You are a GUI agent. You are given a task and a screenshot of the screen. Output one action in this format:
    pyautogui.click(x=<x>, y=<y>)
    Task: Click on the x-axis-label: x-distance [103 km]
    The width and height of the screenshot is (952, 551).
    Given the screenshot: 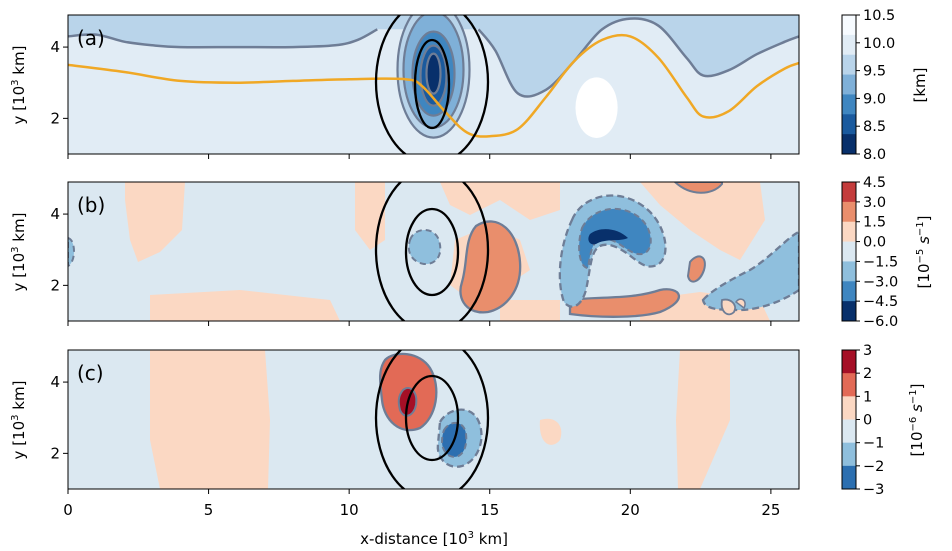 What is the action you would take?
    pyautogui.click(x=434, y=539)
    